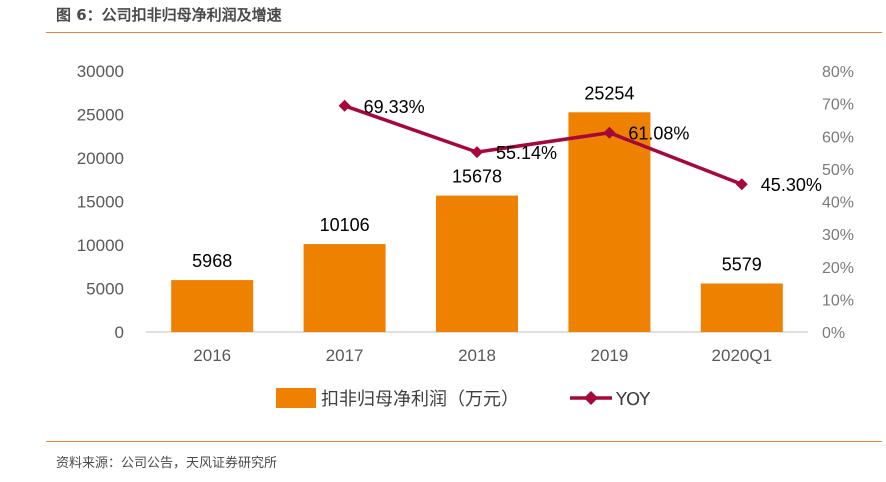 Image resolution: width=886 pixels, height=482 pixels. What do you see at coordinates (345, 225) in the screenshot?
I see `bar-data-label: 10106` at bounding box center [345, 225].